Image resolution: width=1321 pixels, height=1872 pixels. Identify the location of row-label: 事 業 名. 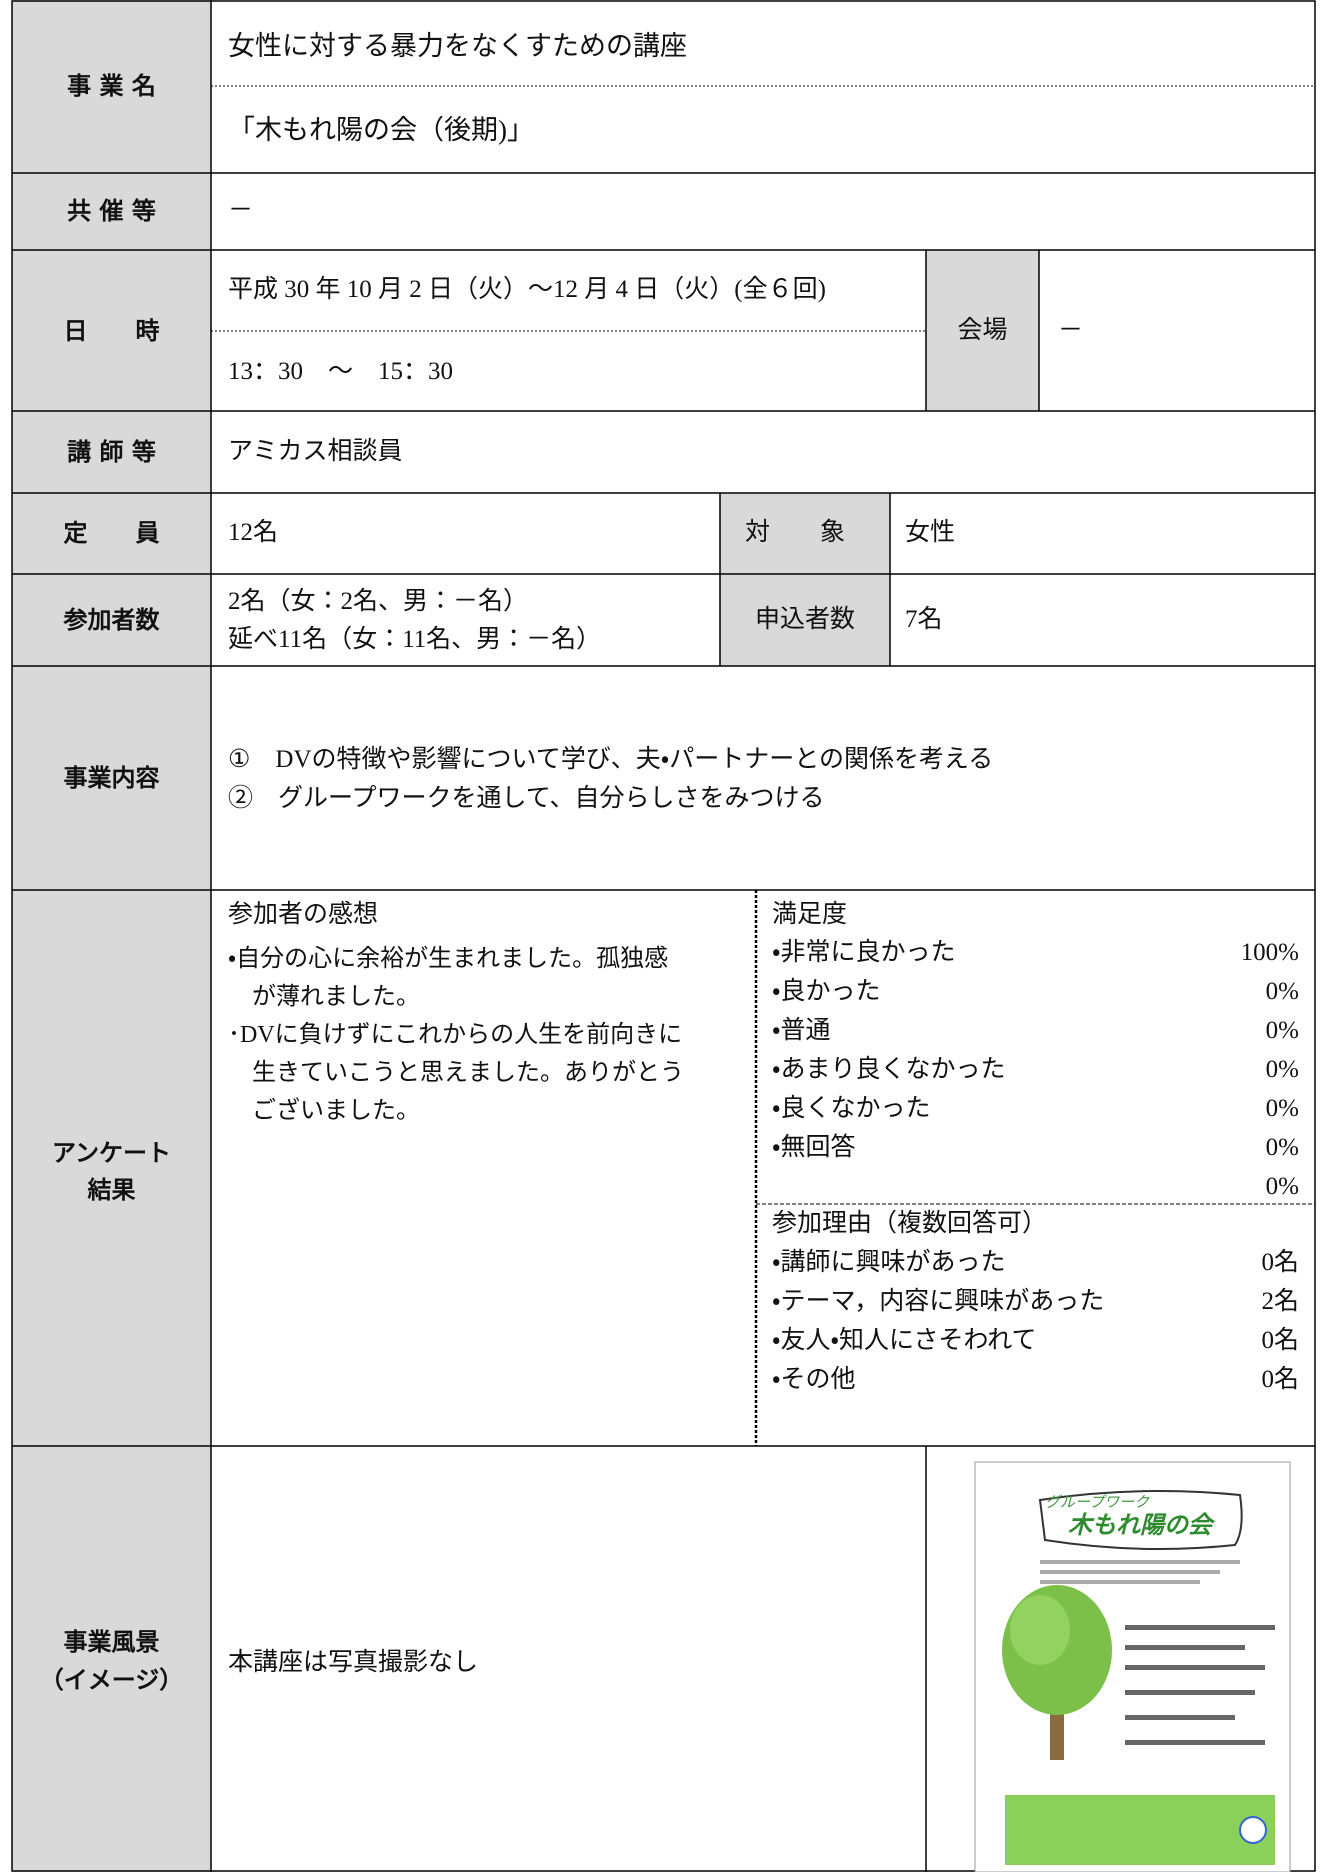
(111, 86).